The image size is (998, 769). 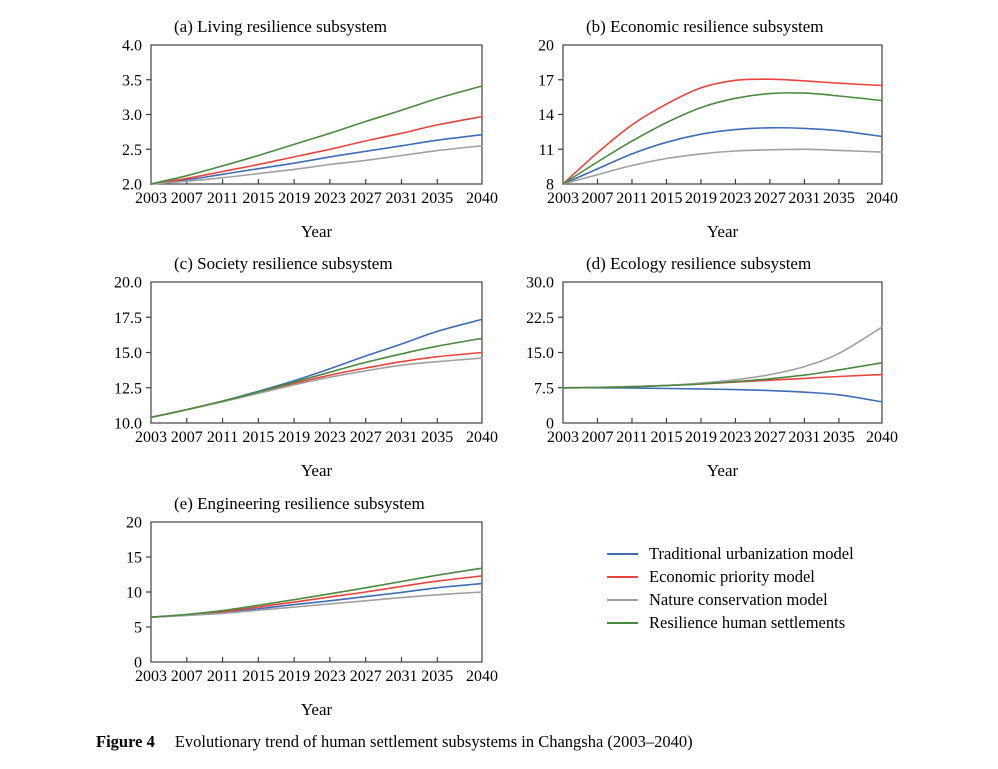 I want to click on y-tick-label: 3.5, so click(x=132, y=80).